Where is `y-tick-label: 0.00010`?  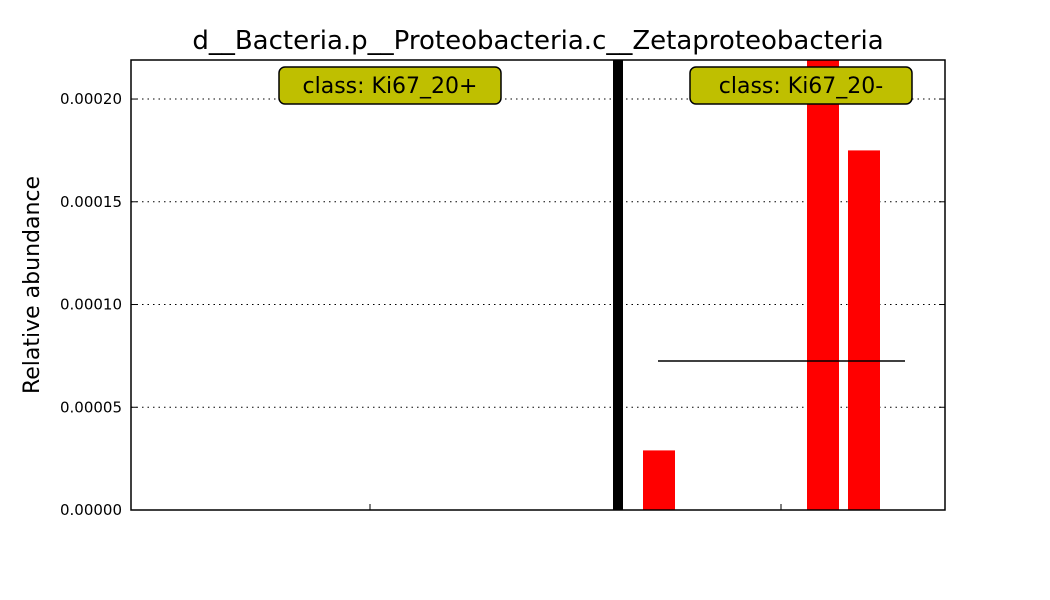 y-tick-label: 0.00010 is located at coordinates (91, 305).